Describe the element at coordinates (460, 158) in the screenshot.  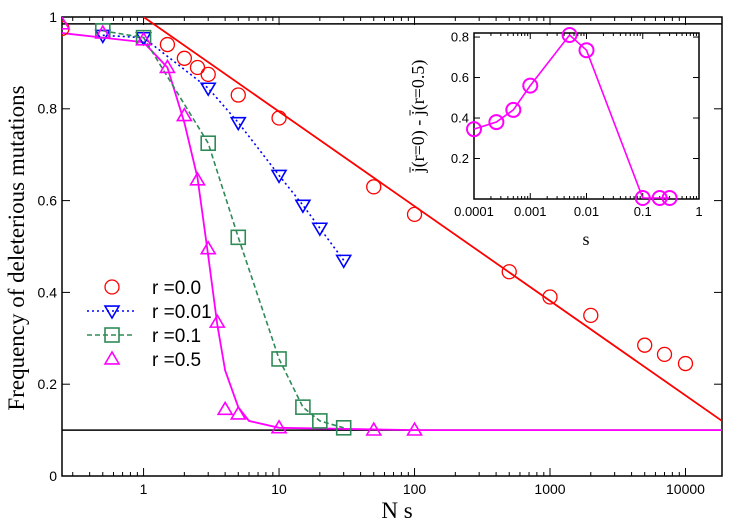
I see `inset-y-tick-label: 0.2` at that location.